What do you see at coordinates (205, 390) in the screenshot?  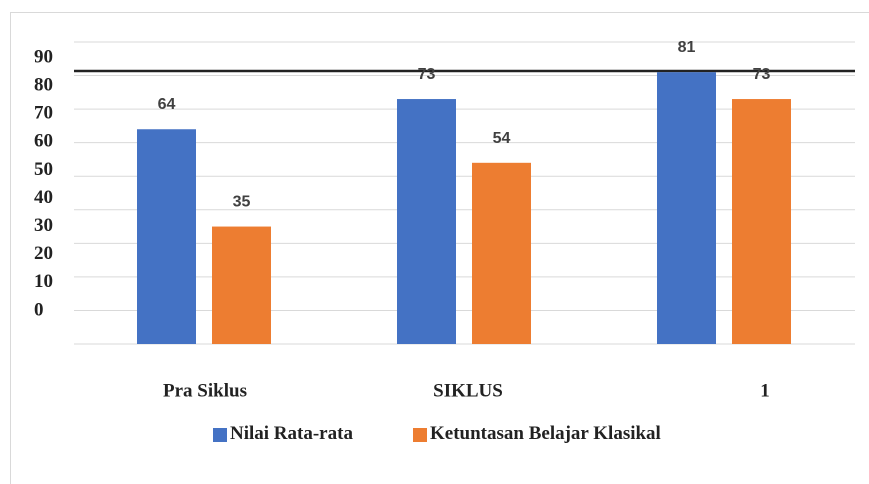 I see `x-tick-label: Pra Siklus` at bounding box center [205, 390].